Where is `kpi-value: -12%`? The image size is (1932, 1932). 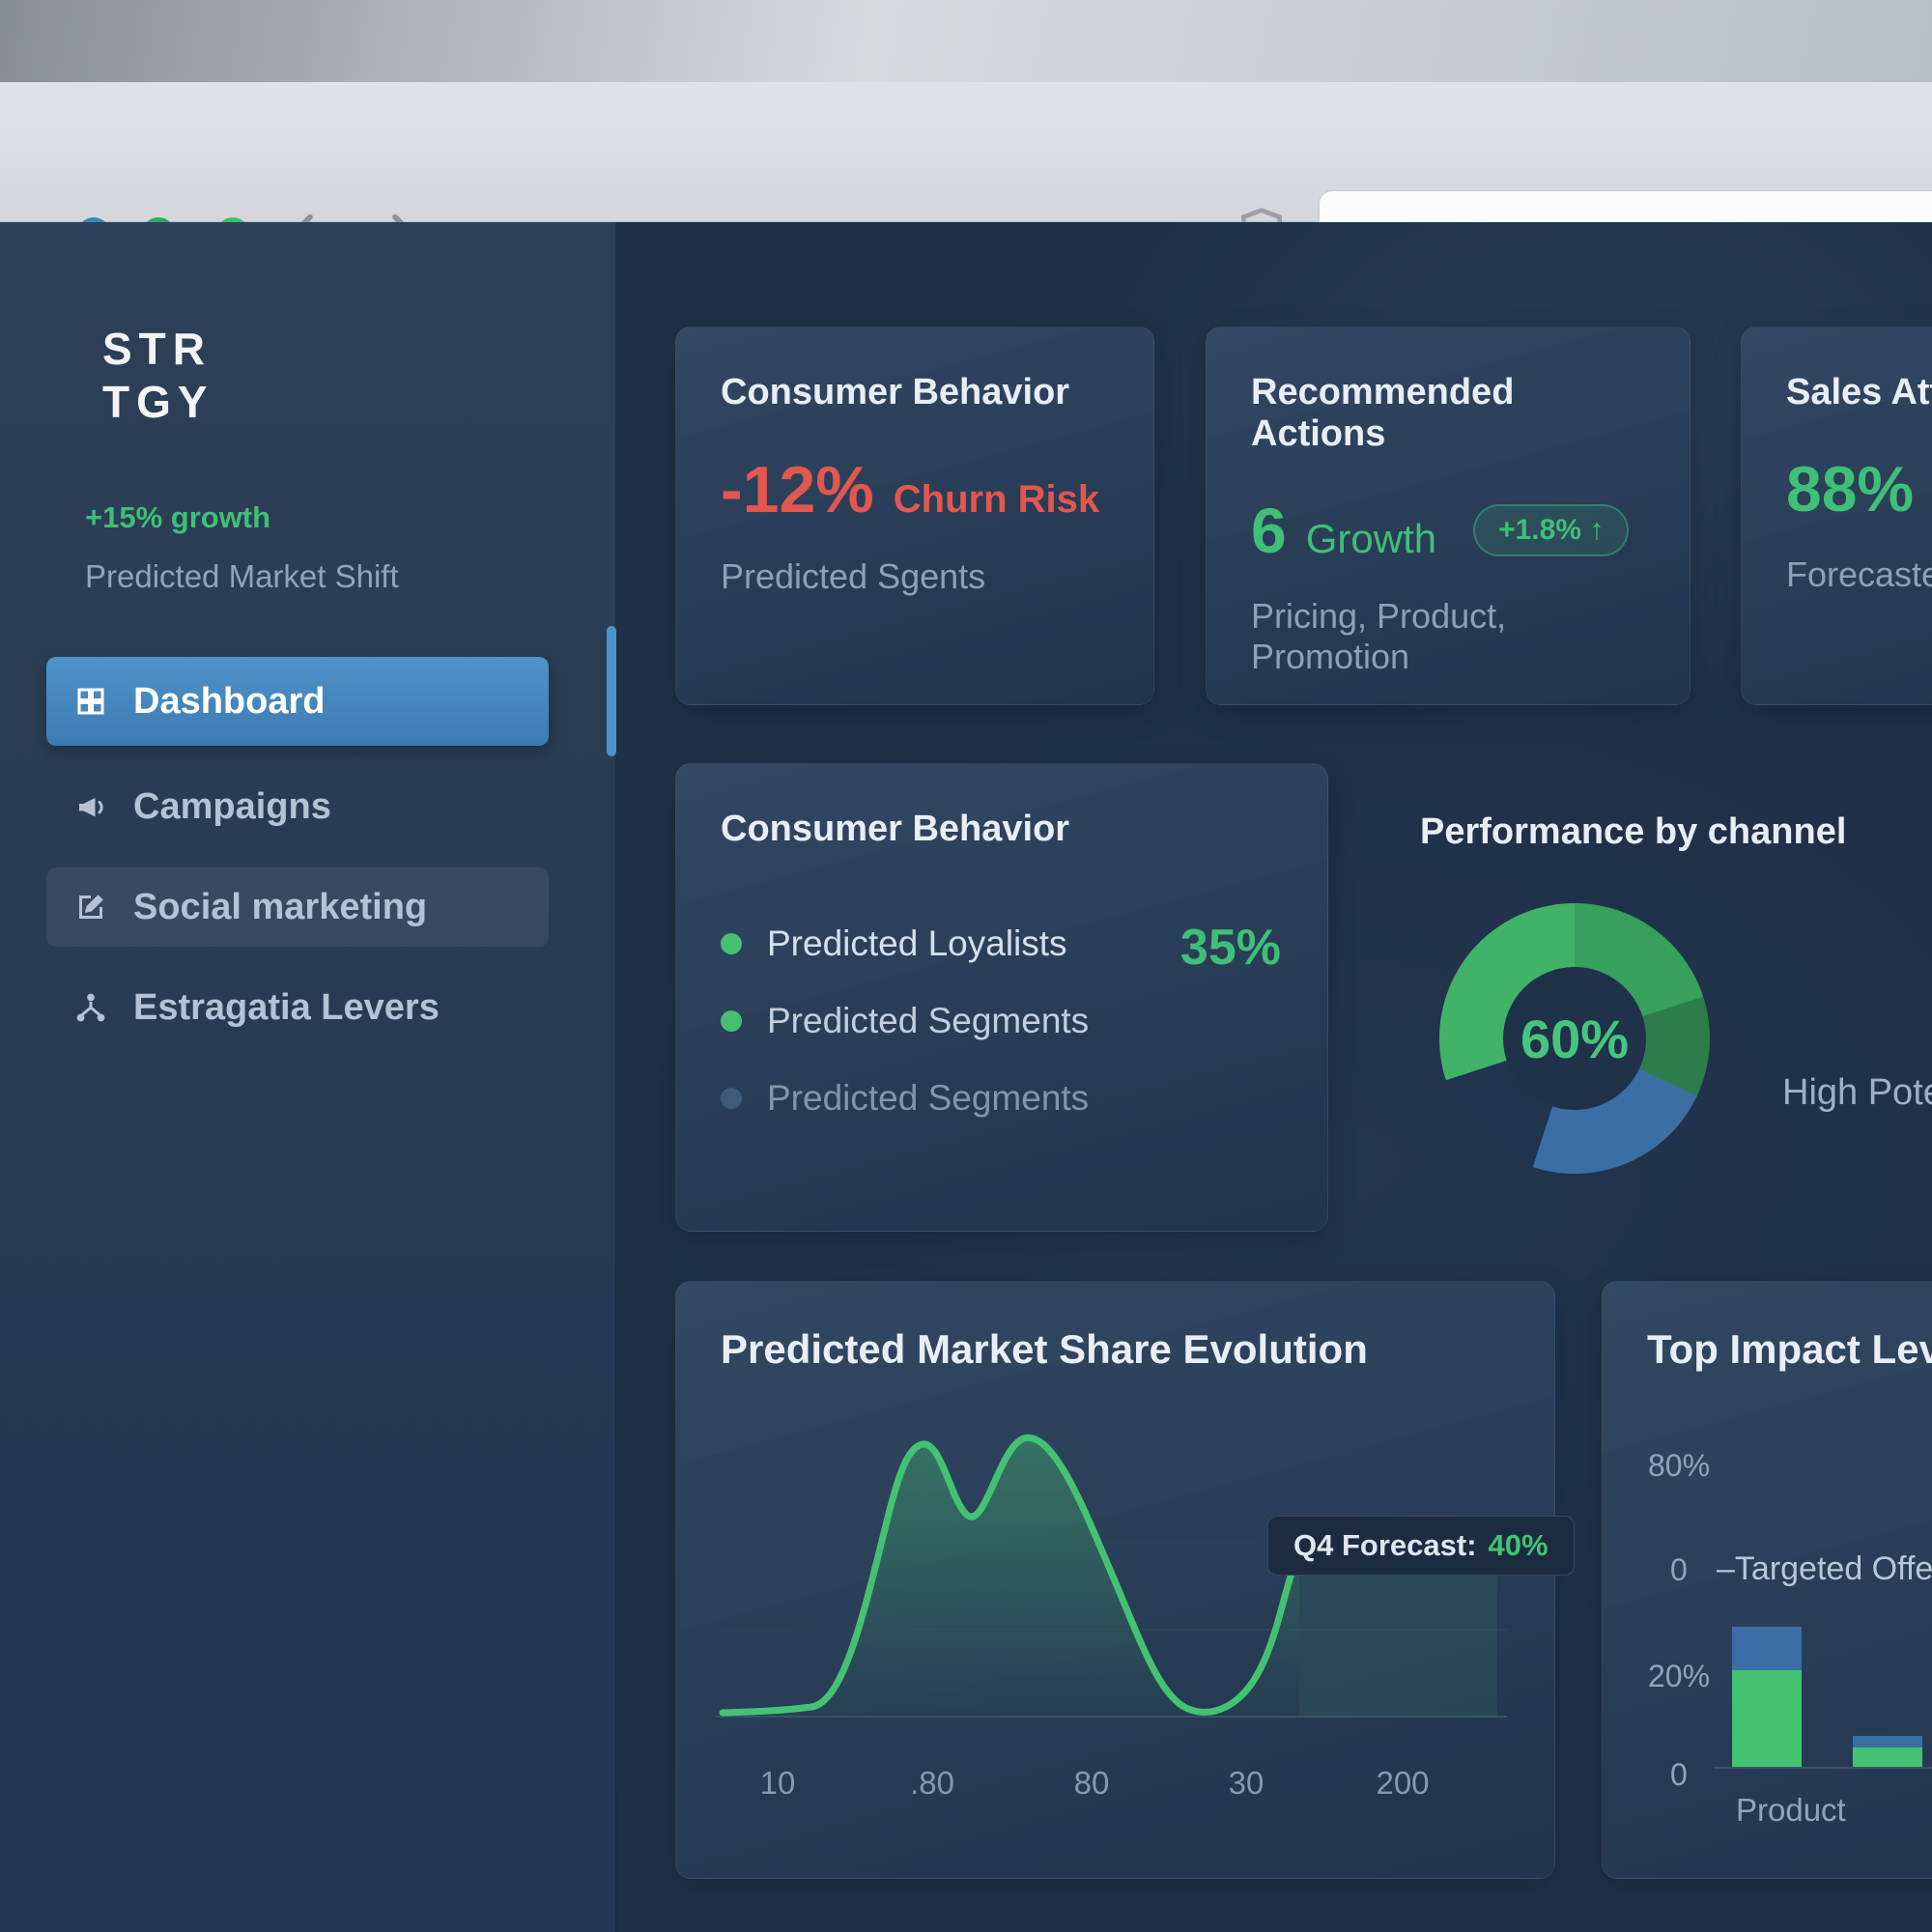 kpi-value: -12% is located at coordinates (797, 489).